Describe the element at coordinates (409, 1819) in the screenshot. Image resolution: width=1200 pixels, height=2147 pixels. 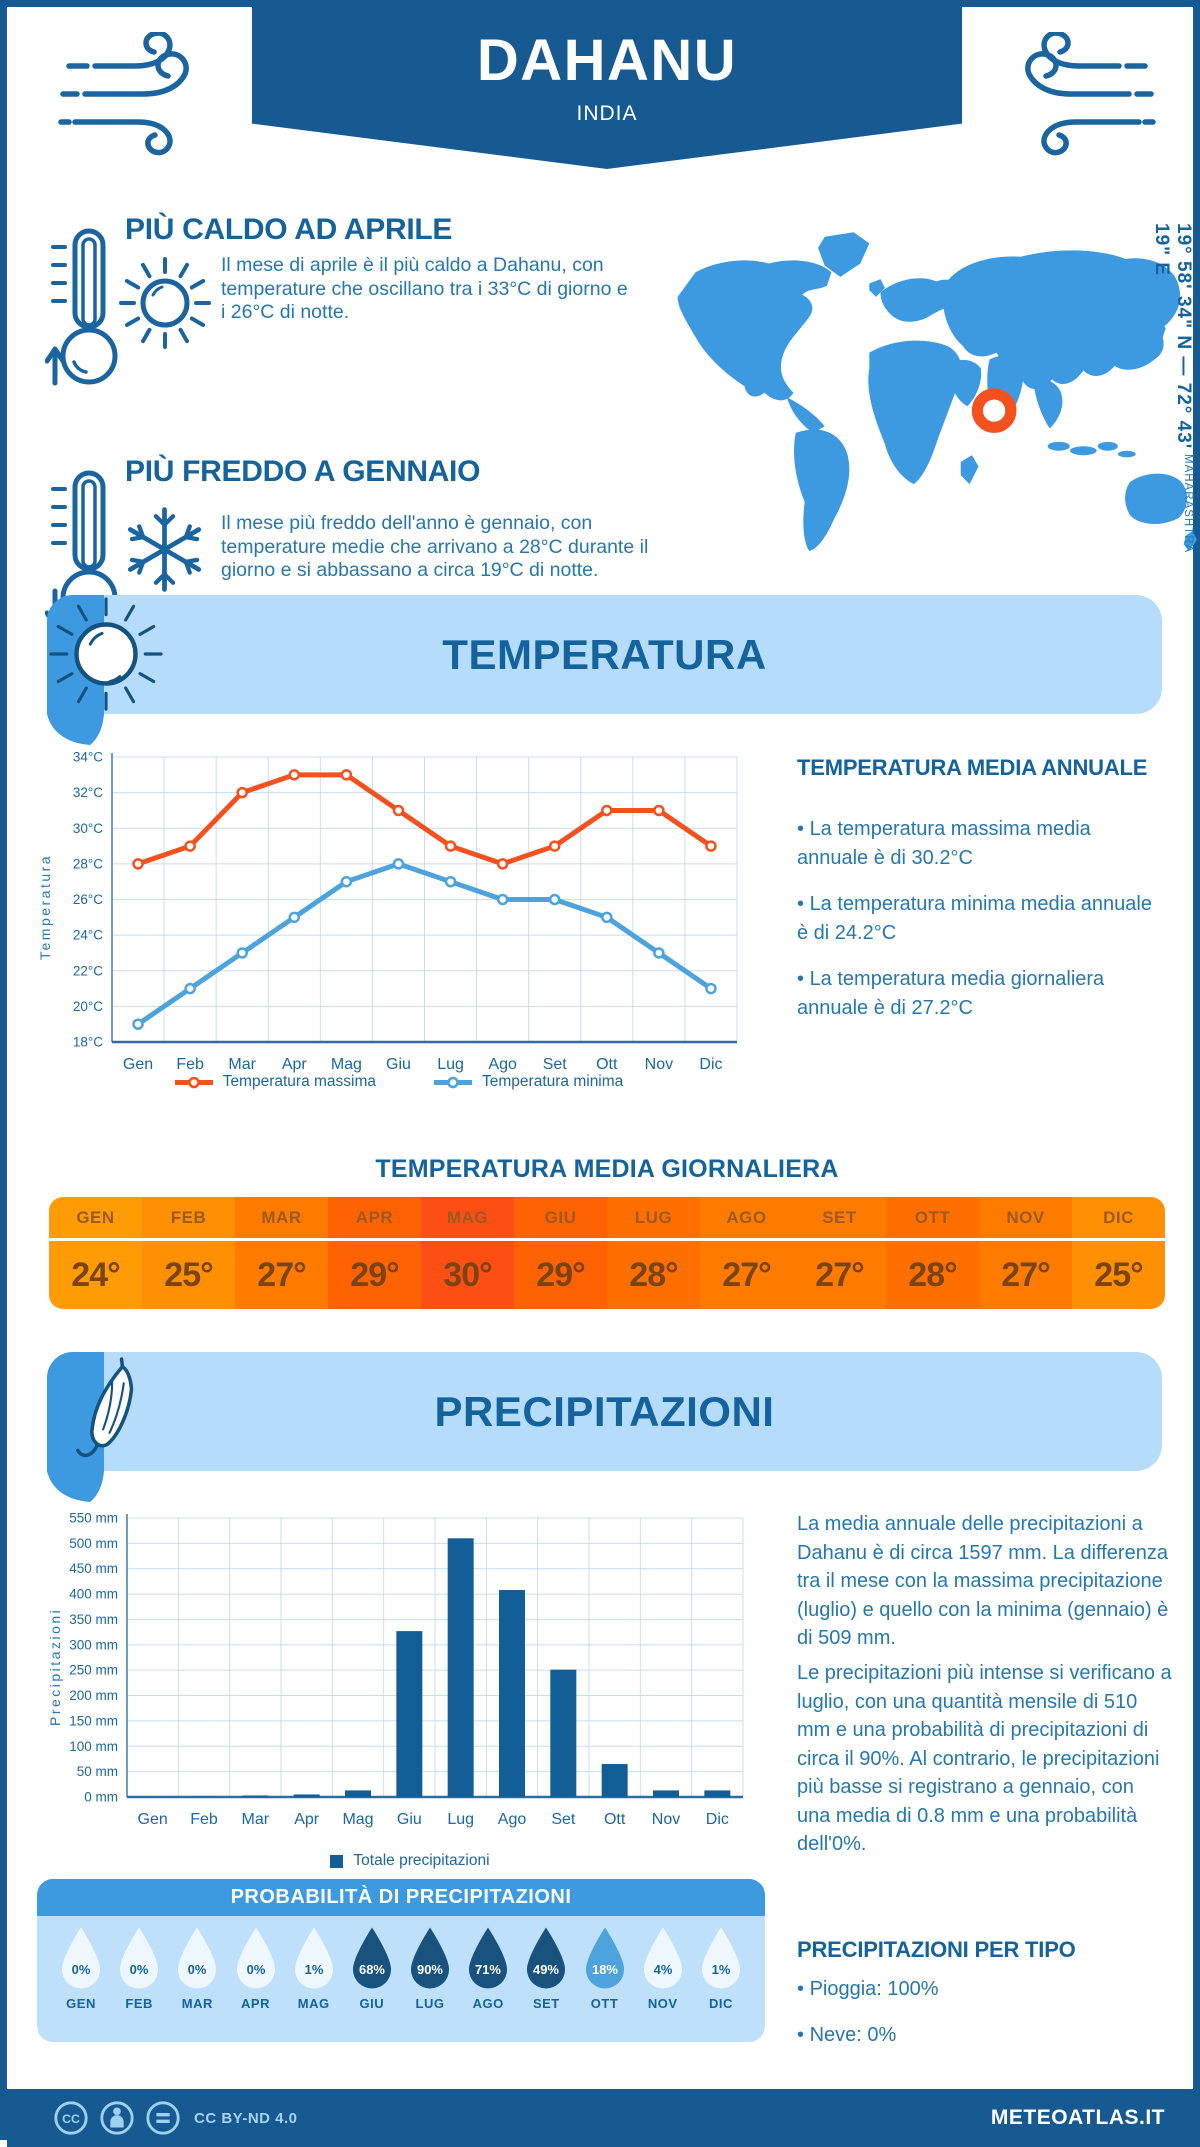
I see `x-tick-label: Giu` at that location.